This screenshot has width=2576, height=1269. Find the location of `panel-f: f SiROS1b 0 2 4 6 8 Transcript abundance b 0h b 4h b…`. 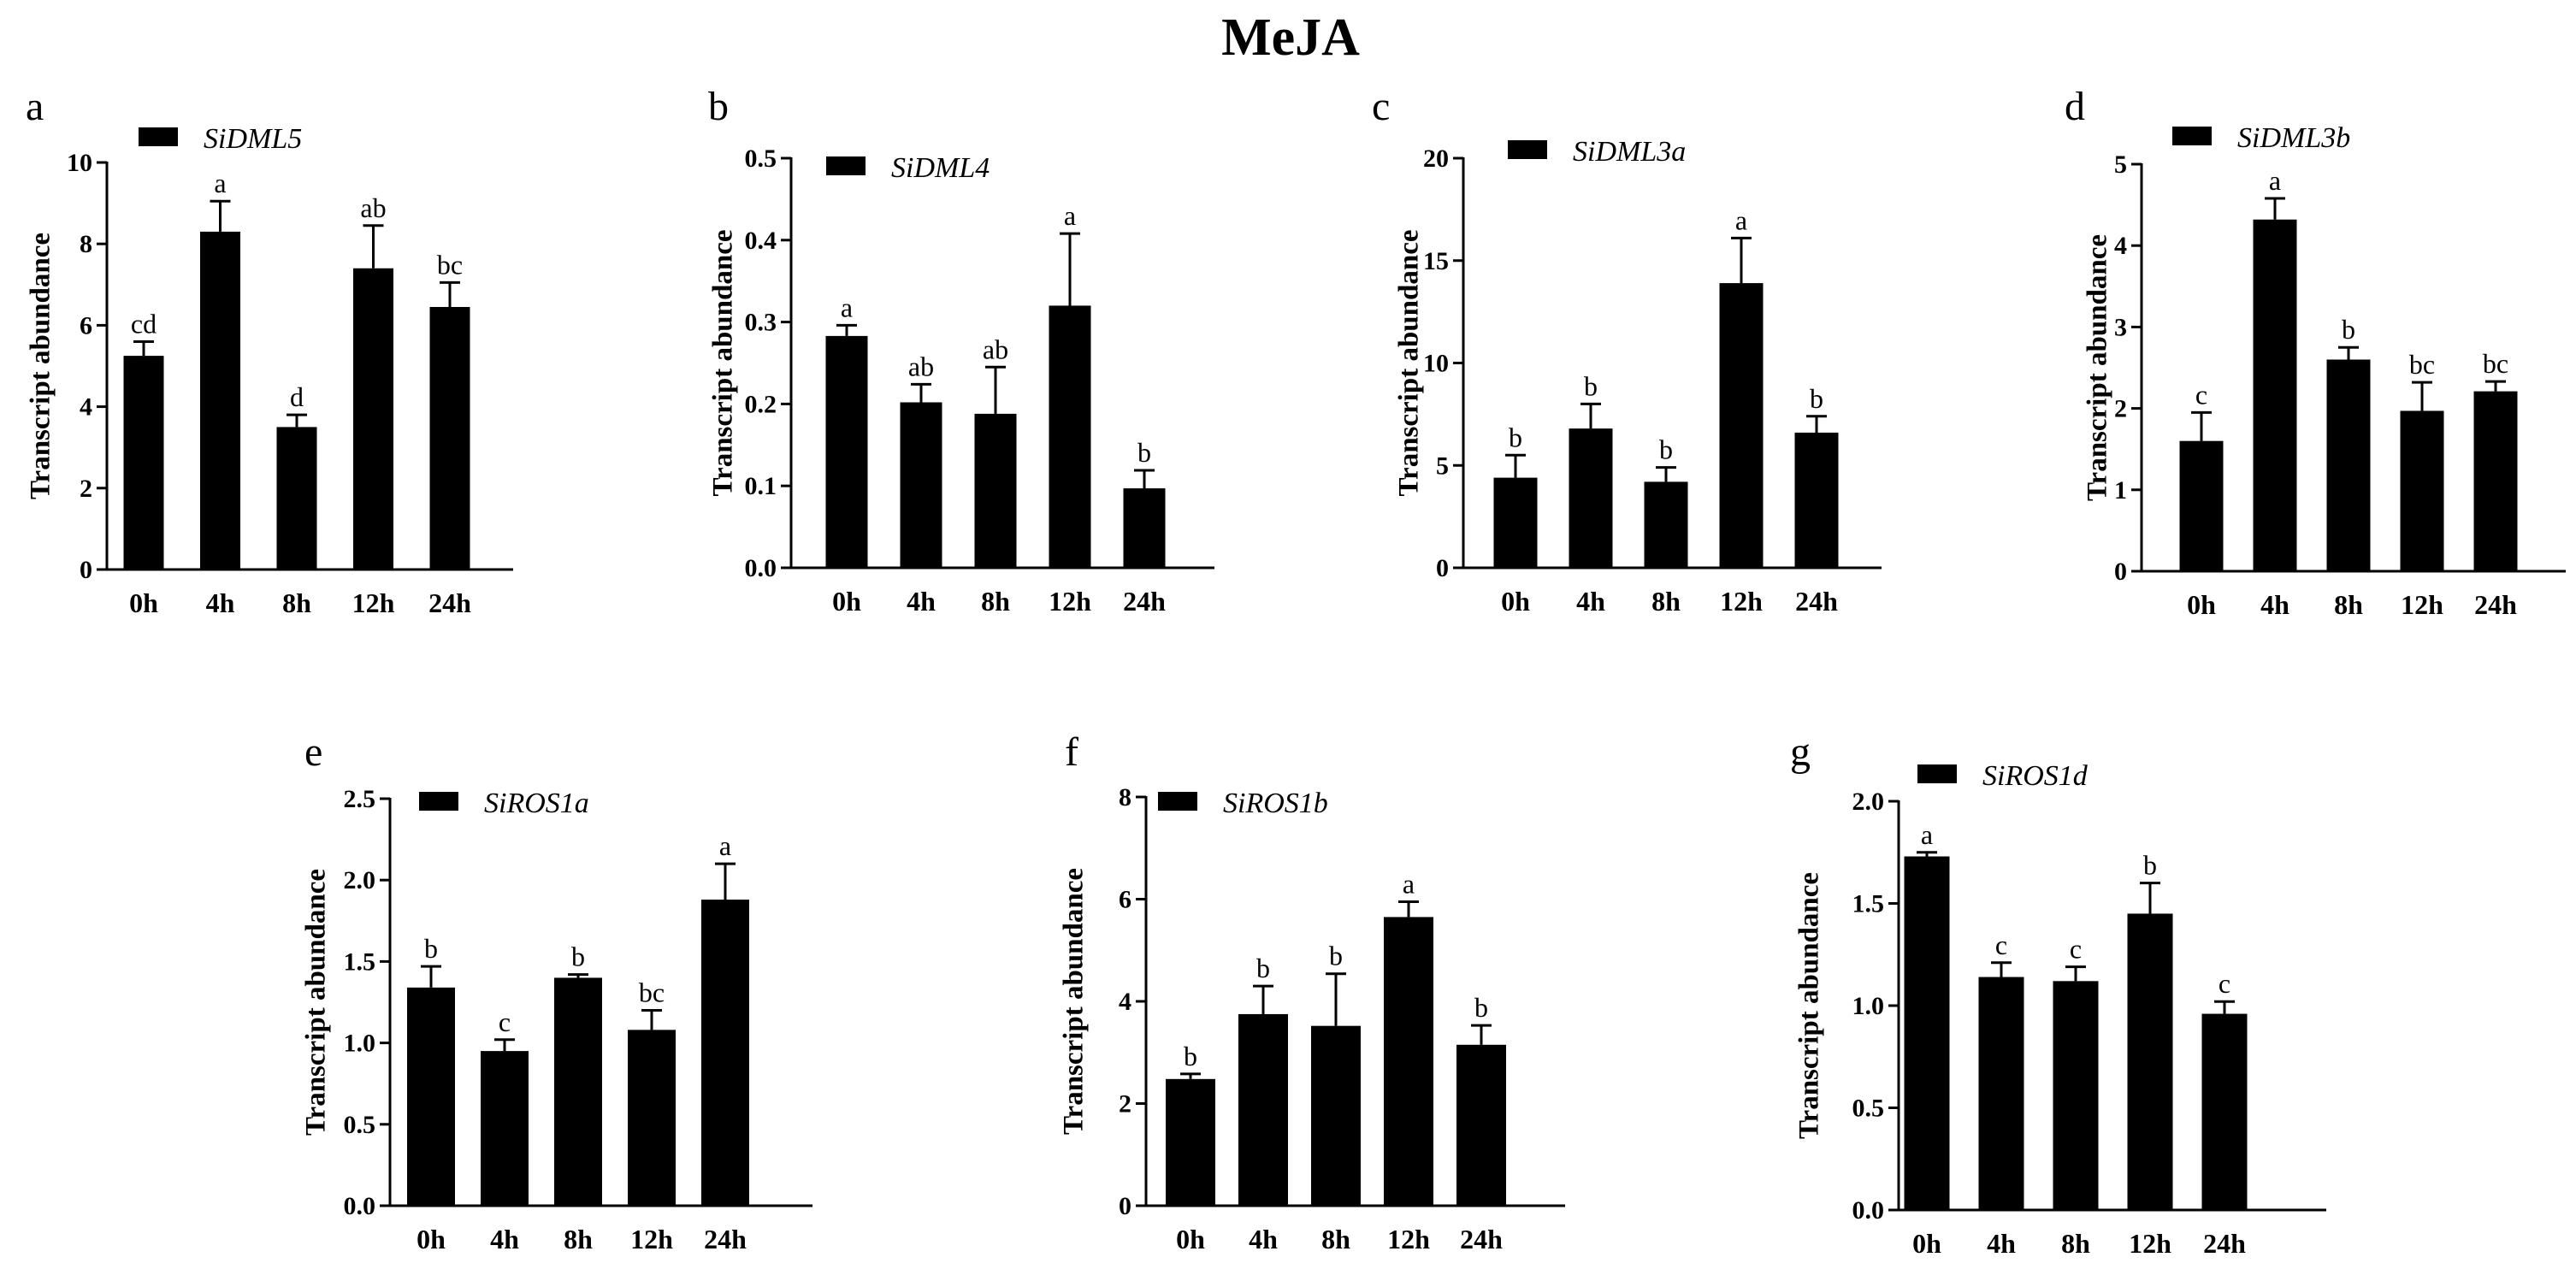

panel-f: f SiROS1b 0 2 4 6 8 Transcript abundance b 0h b 4h b… is located at coordinates (1312, 991).